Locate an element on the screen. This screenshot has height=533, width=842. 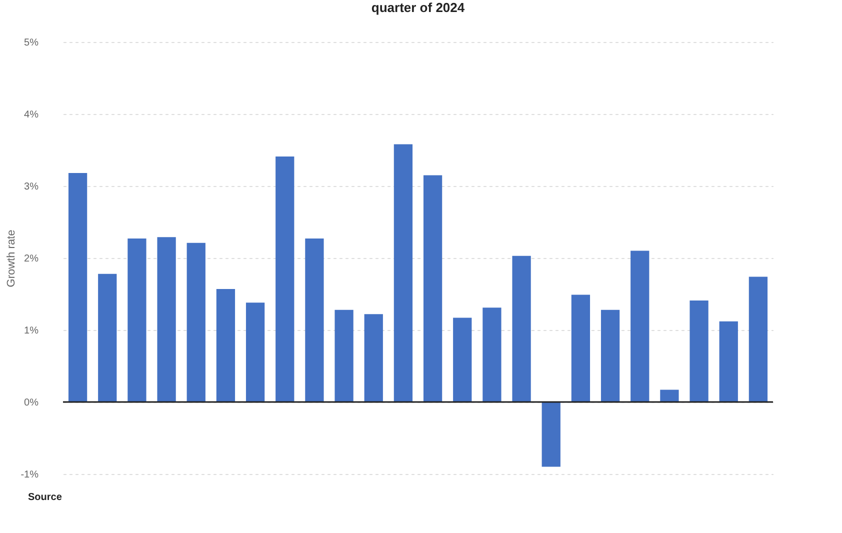
y-tick-label: 5% is located at coordinates (31, 43).